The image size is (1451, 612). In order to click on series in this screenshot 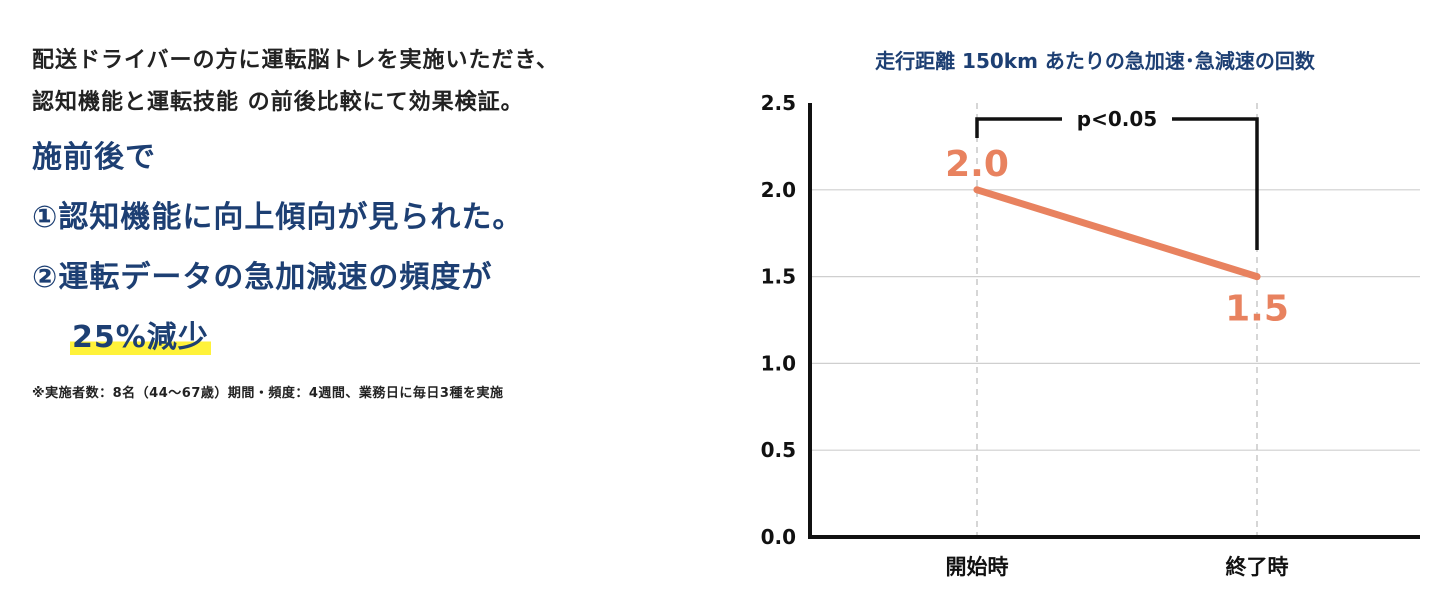, I will do `click(1117, 233)`.